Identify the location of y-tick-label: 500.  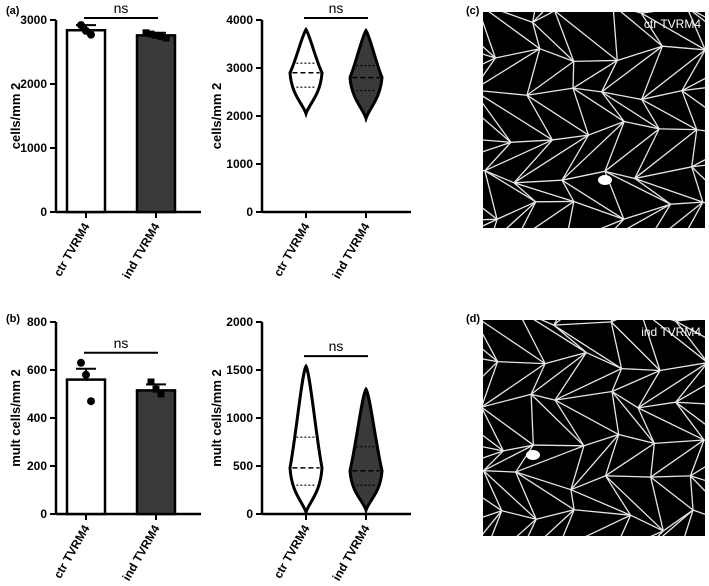
(243, 466).